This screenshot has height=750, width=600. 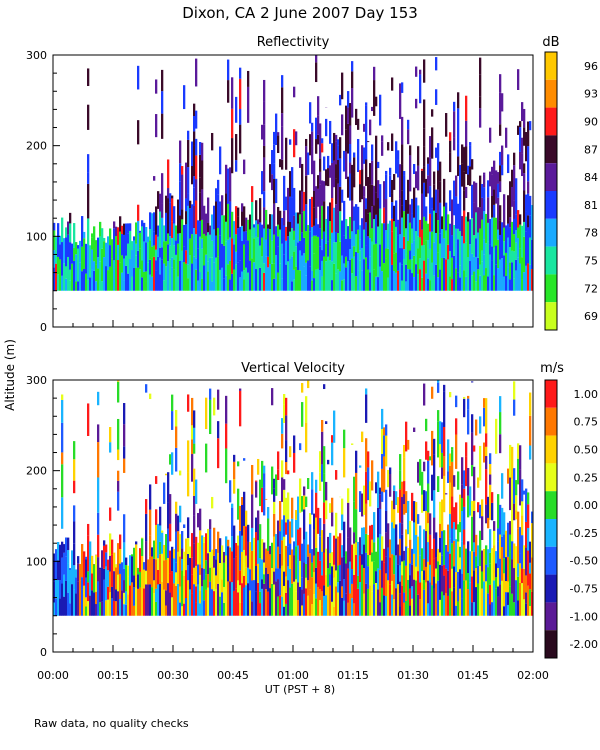 I want to click on x-tick-label: 02:00, so click(x=533, y=675).